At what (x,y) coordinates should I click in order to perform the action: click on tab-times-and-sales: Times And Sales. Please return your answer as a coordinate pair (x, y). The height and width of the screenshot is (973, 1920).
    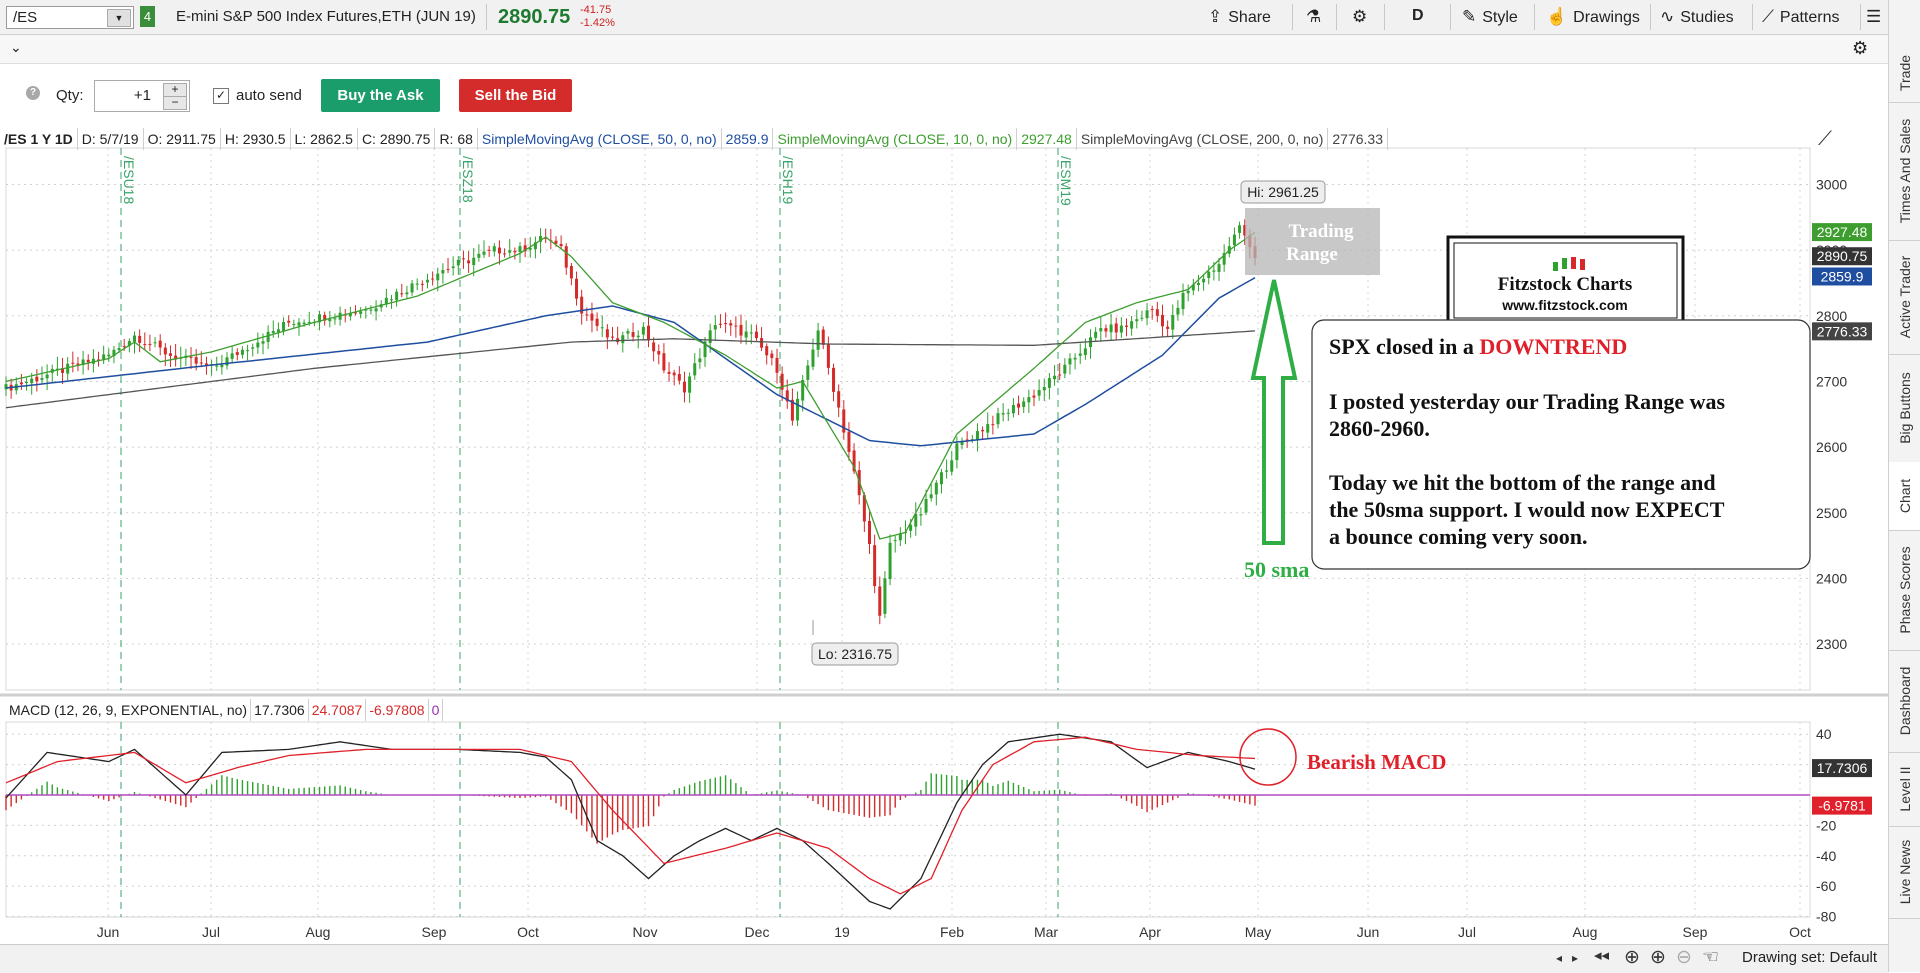
    Looking at the image, I should click on (1904, 171).